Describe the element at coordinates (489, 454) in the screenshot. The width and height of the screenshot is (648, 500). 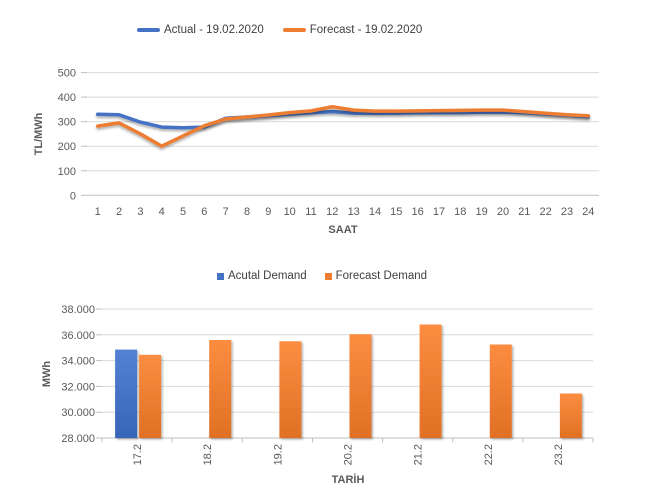
I see `x-tick-label: 22.2` at that location.